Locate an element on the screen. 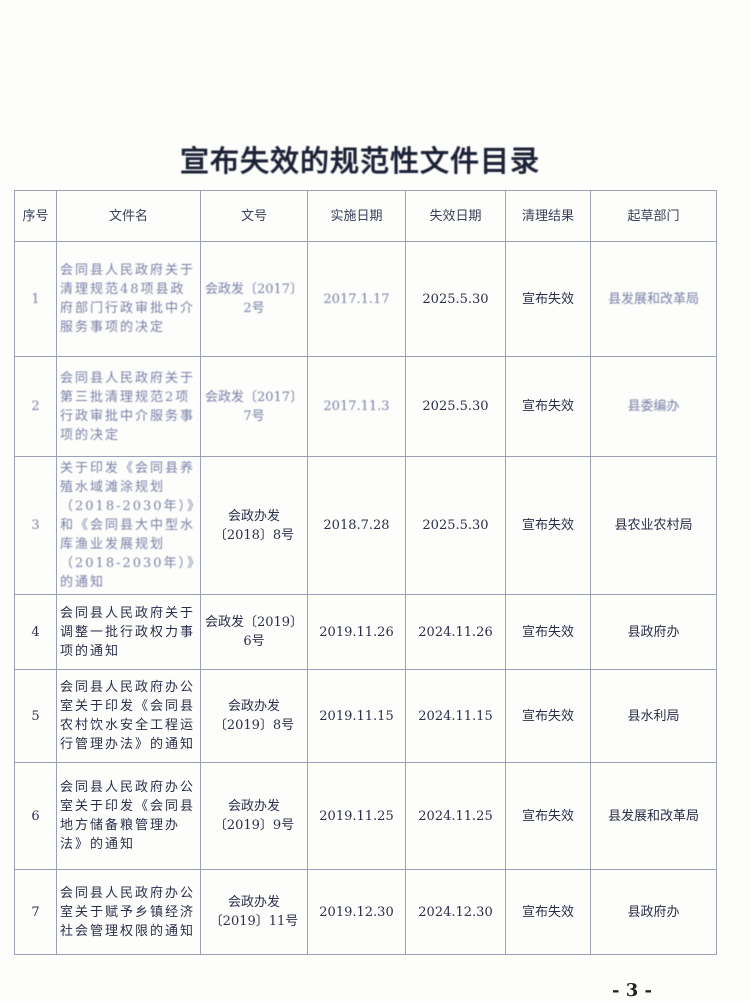 This screenshot has width=750, height=1001. cell-end: 2024.12.30 is located at coordinates (455, 912).